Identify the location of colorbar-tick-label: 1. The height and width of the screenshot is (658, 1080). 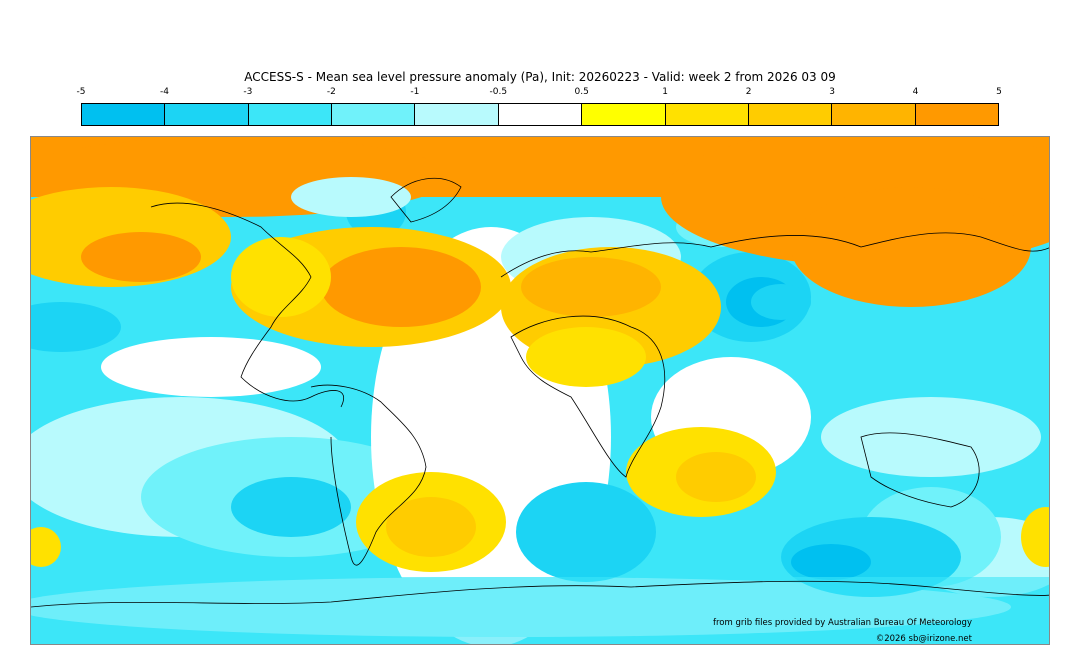
(665, 92).